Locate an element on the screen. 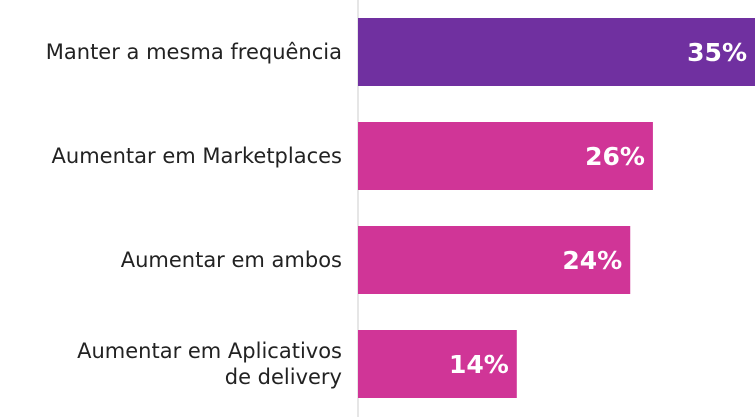 The width and height of the screenshot is (755, 417). category-label: Aumentar em Aplicativos de delivery is located at coordinates (209, 364).